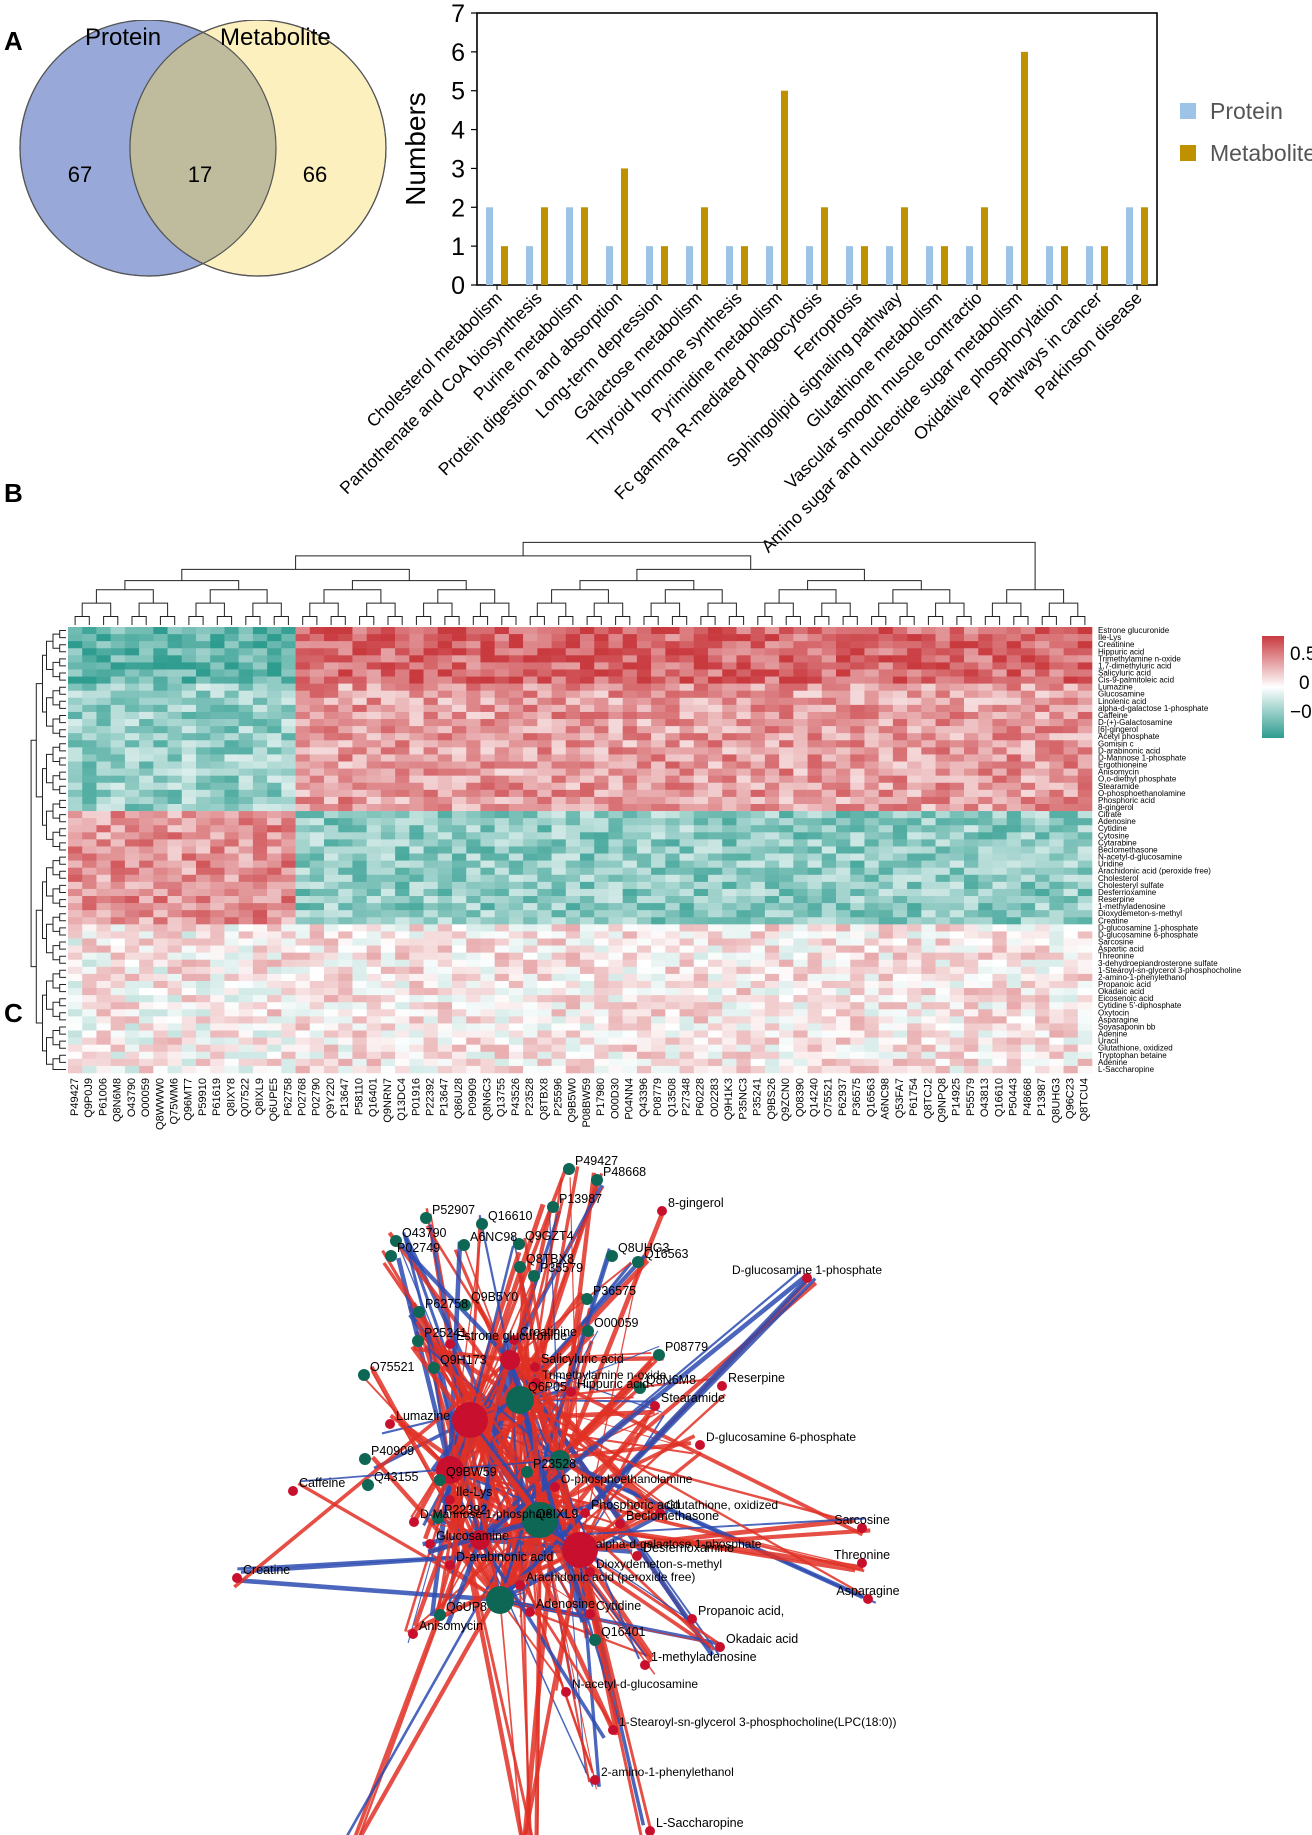 The image size is (1312, 1835). What do you see at coordinates (1117, 821) in the screenshot?
I see `heatmap-row-label: Adenosine` at bounding box center [1117, 821].